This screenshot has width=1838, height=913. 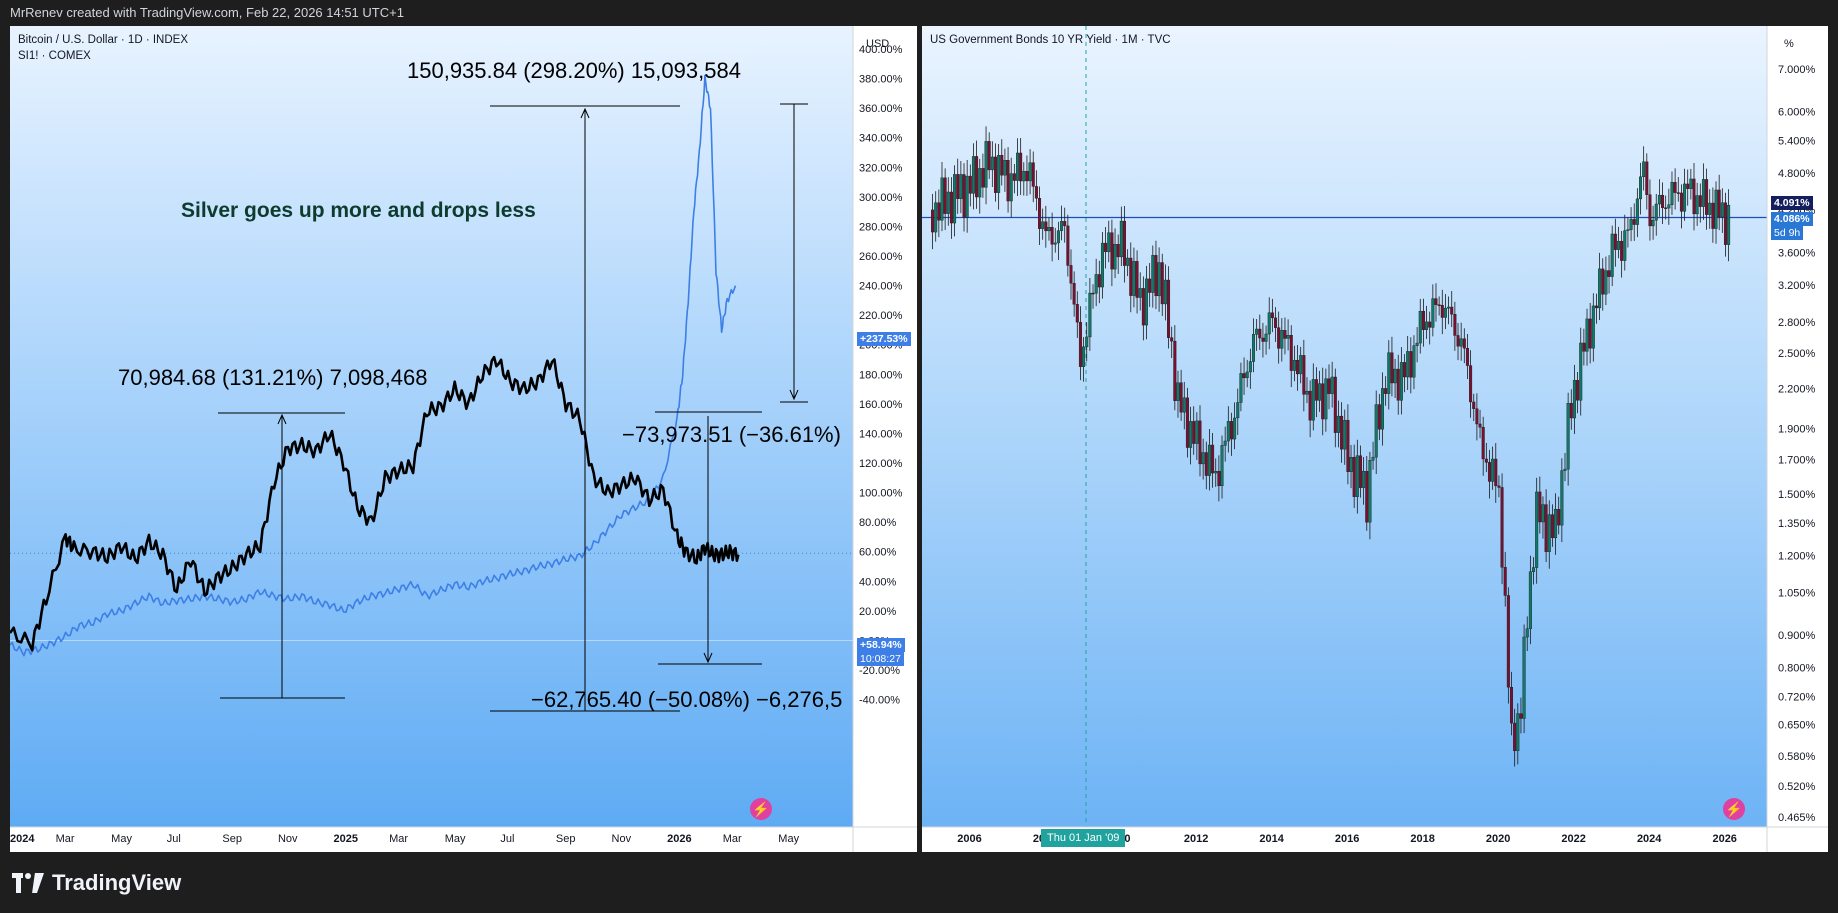 What do you see at coordinates (463, 839) in the screenshot?
I see `left-time-axis` at bounding box center [463, 839].